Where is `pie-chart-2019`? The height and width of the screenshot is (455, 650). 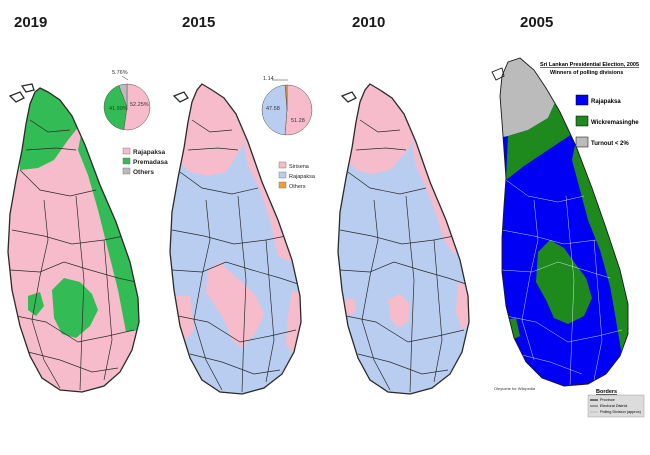
pie-chart-2019 is located at coordinates (127, 107).